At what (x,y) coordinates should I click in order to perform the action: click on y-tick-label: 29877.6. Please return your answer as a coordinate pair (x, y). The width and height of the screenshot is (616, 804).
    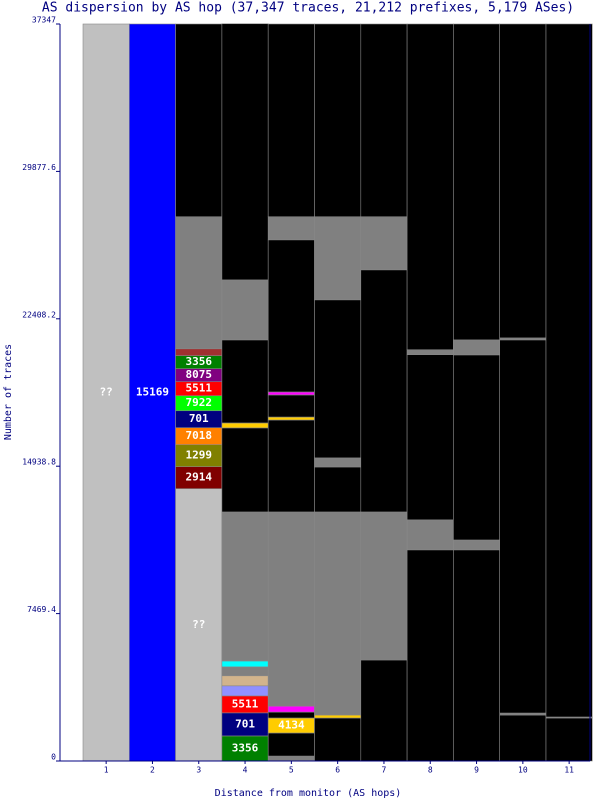
    Looking at the image, I should click on (39, 167).